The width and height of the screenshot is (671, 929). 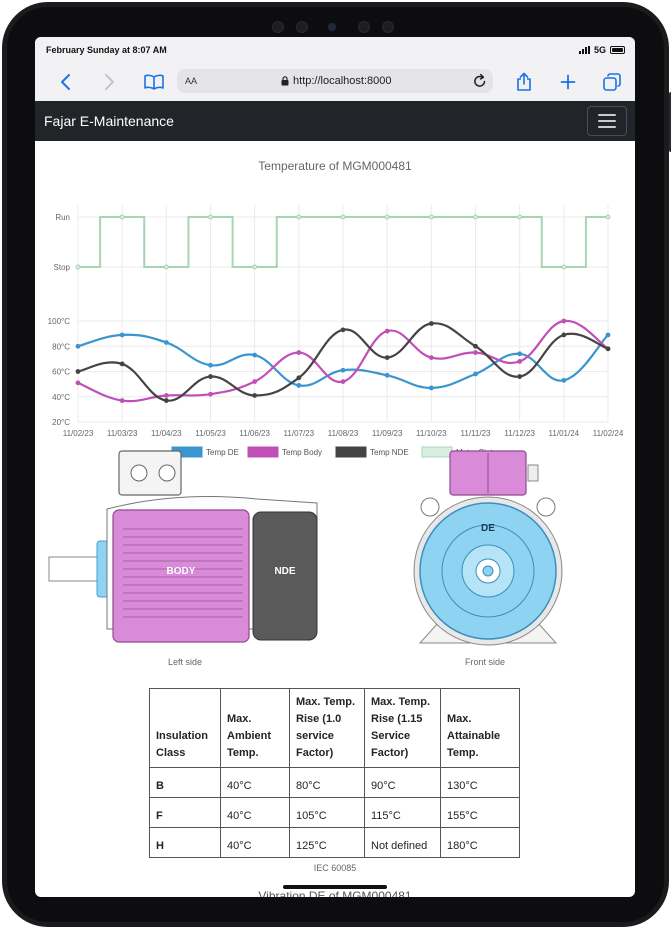 I want to click on address-bar: AA http://localhost:8000, so click(x=335, y=81).